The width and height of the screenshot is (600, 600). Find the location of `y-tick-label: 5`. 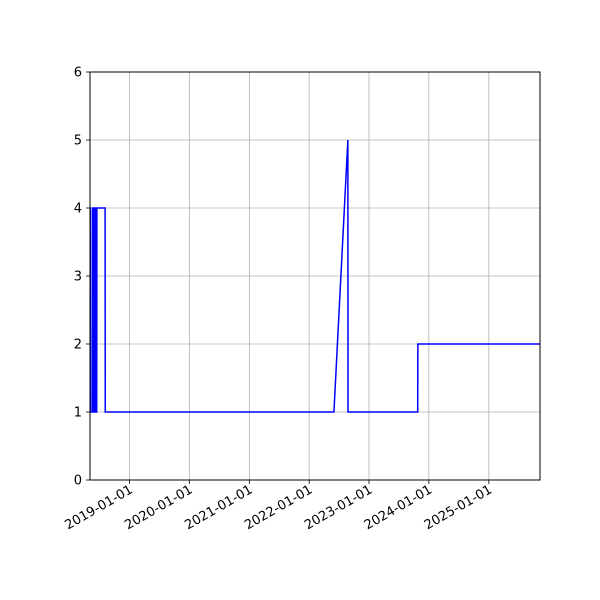

y-tick-label: 5 is located at coordinates (78, 141).